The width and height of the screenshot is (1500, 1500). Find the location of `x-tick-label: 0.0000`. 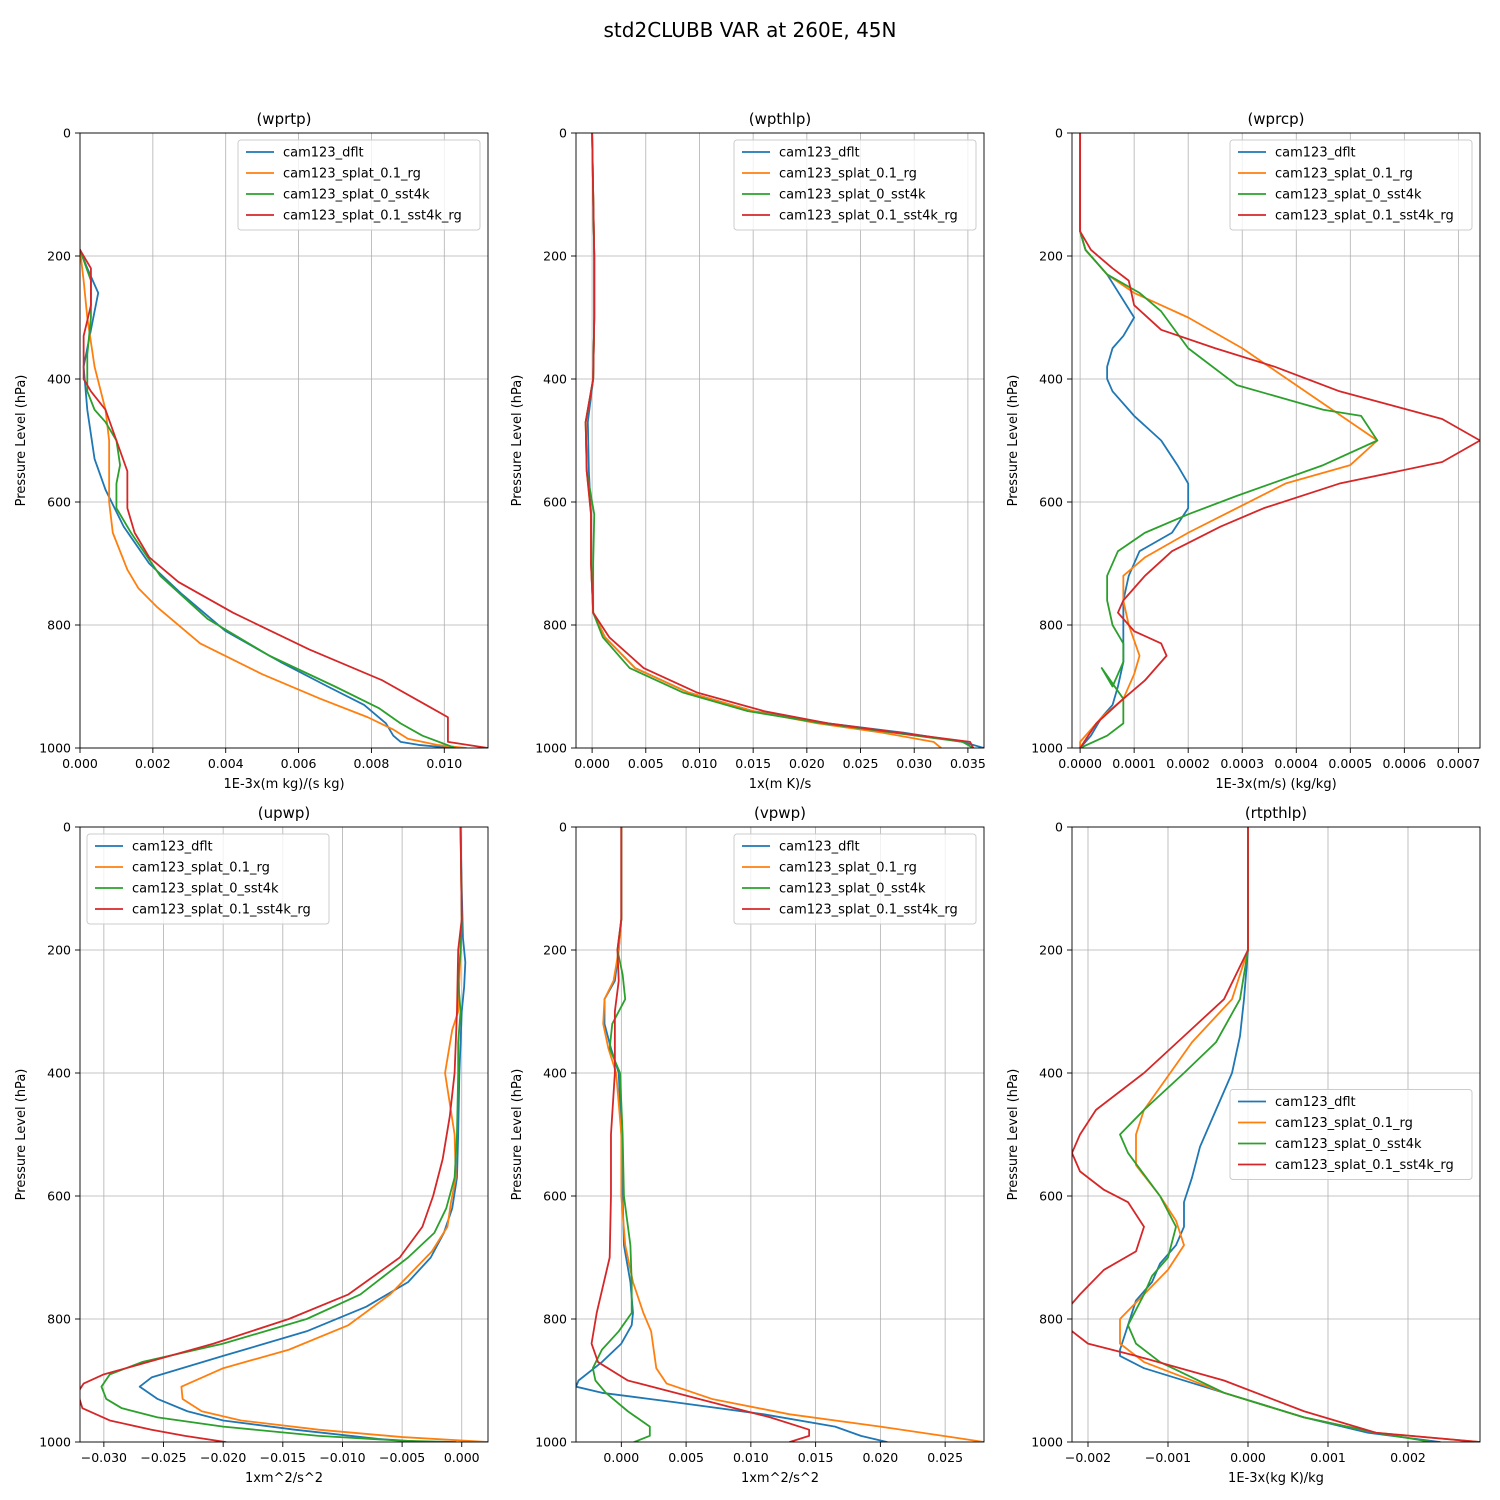

x-tick-label: 0.0000 is located at coordinates (1080, 763).